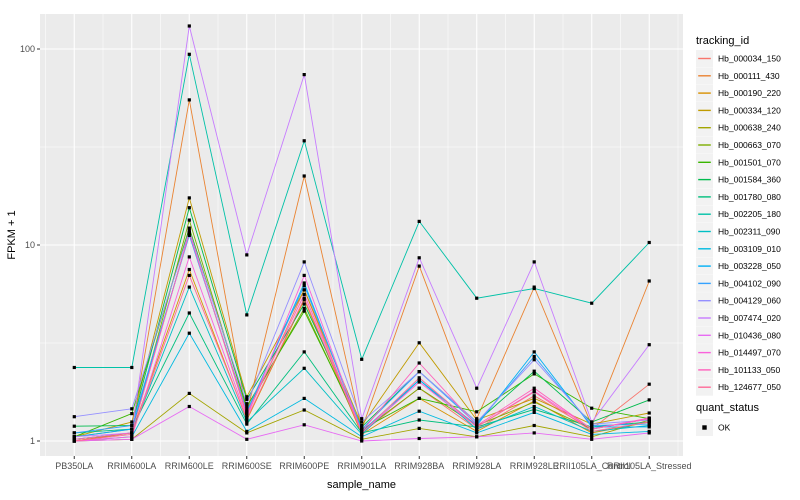 This screenshot has width=800, height=500. What do you see at coordinates (738, 231) in the screenshot?
I see `legend-item-Hb_002311_090: Hb_002311_090` at bounding box center [738, 231].